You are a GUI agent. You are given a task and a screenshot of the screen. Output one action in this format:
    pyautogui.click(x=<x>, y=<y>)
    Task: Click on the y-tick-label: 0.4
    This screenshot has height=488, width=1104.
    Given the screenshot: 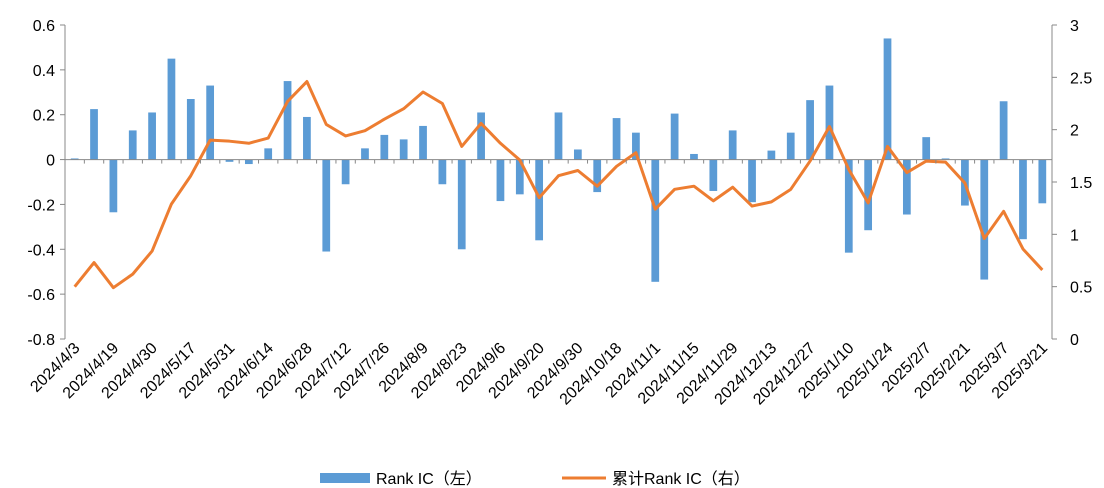 What is the action you would take?
    pyautogui.click(x=44, y=71)
    